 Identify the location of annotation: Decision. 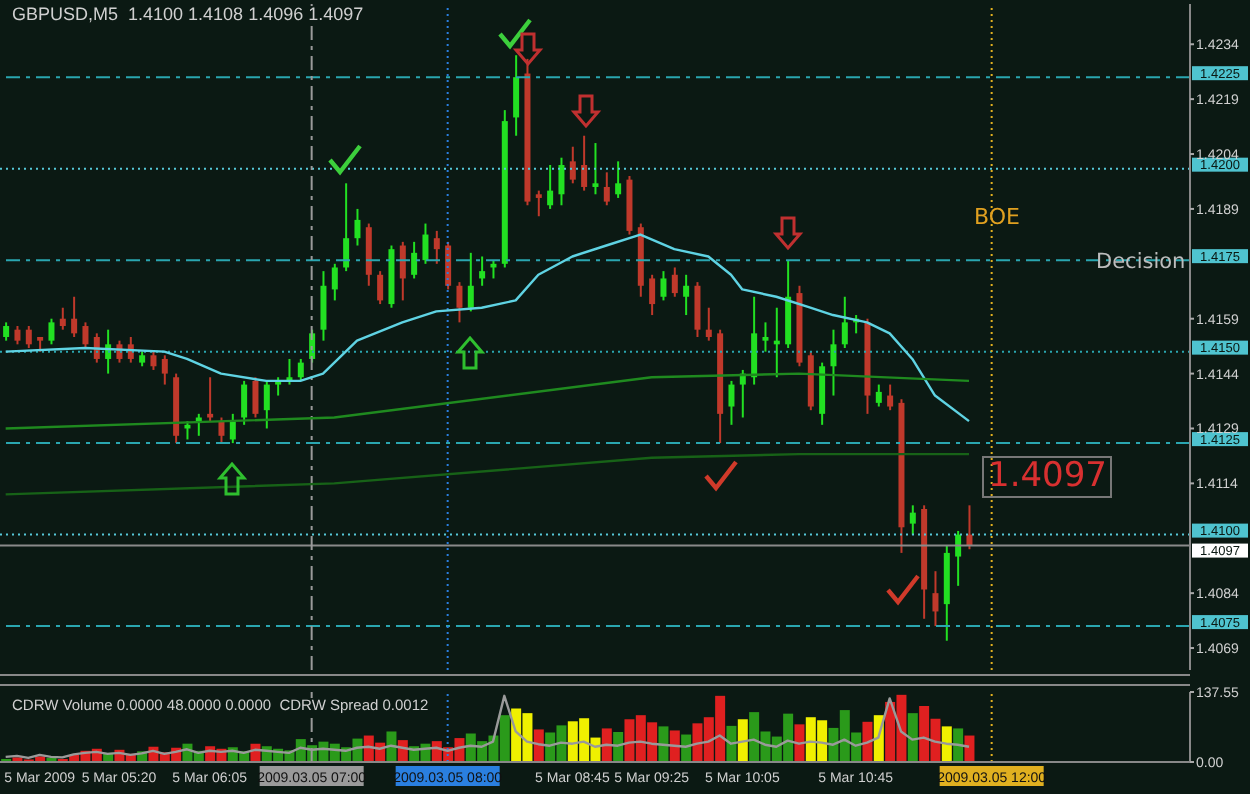
(1141, 263).